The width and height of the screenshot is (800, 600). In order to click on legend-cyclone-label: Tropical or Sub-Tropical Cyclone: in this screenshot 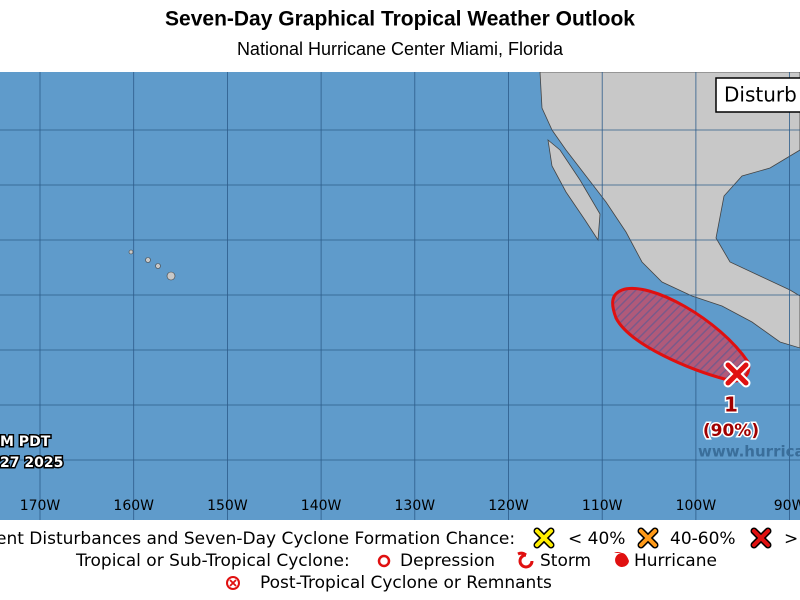, I will do `click(212, 561)`.